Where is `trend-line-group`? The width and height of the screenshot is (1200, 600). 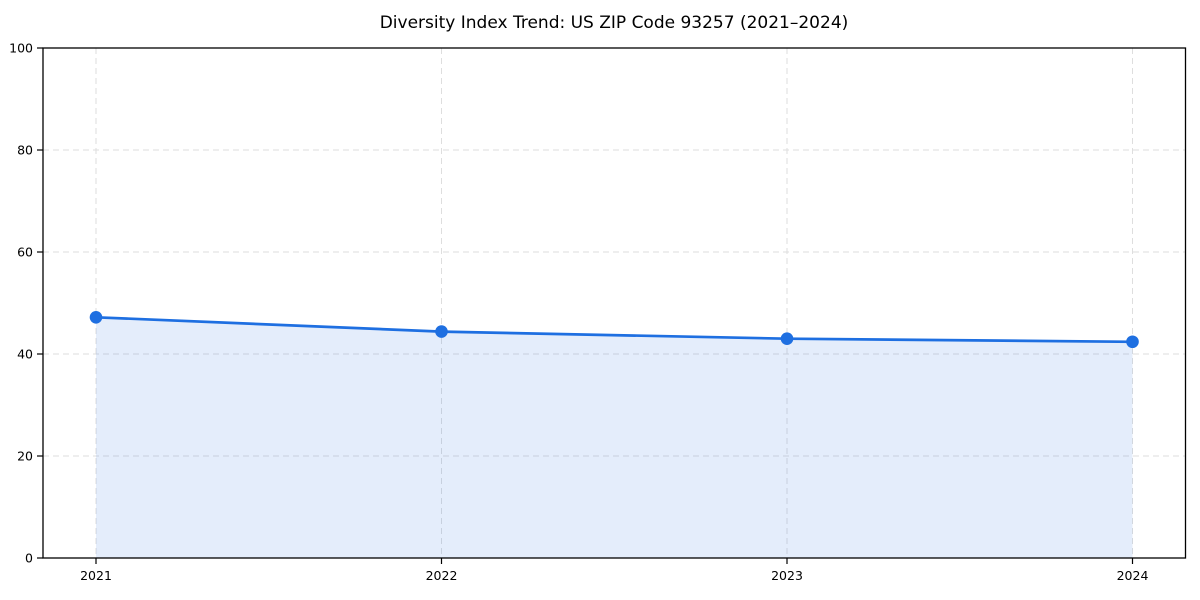
trend-line-group is located at coordinates (614, 329).